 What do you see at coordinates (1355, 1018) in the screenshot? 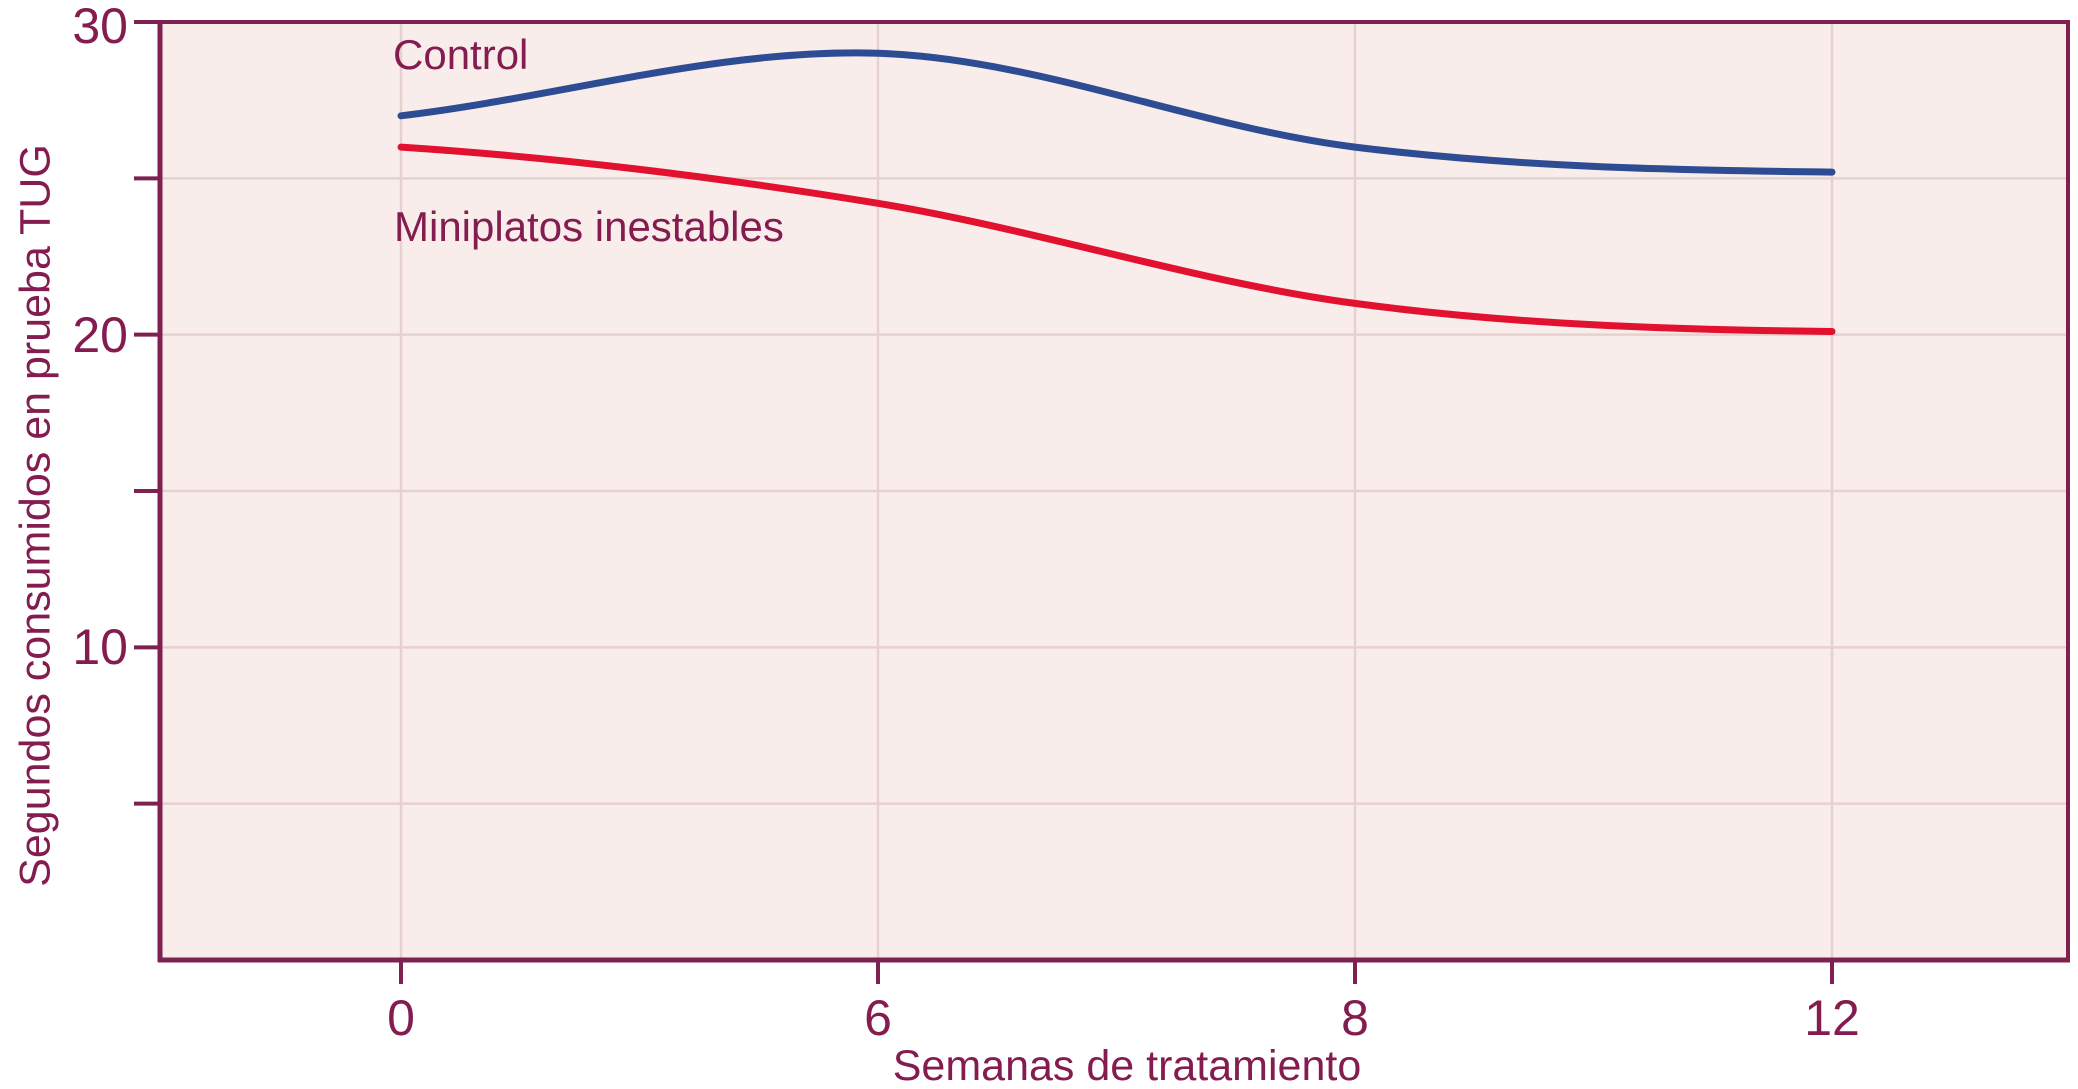
I see `x-tick-label-8: 8` at bounding box center [1355, 1018].